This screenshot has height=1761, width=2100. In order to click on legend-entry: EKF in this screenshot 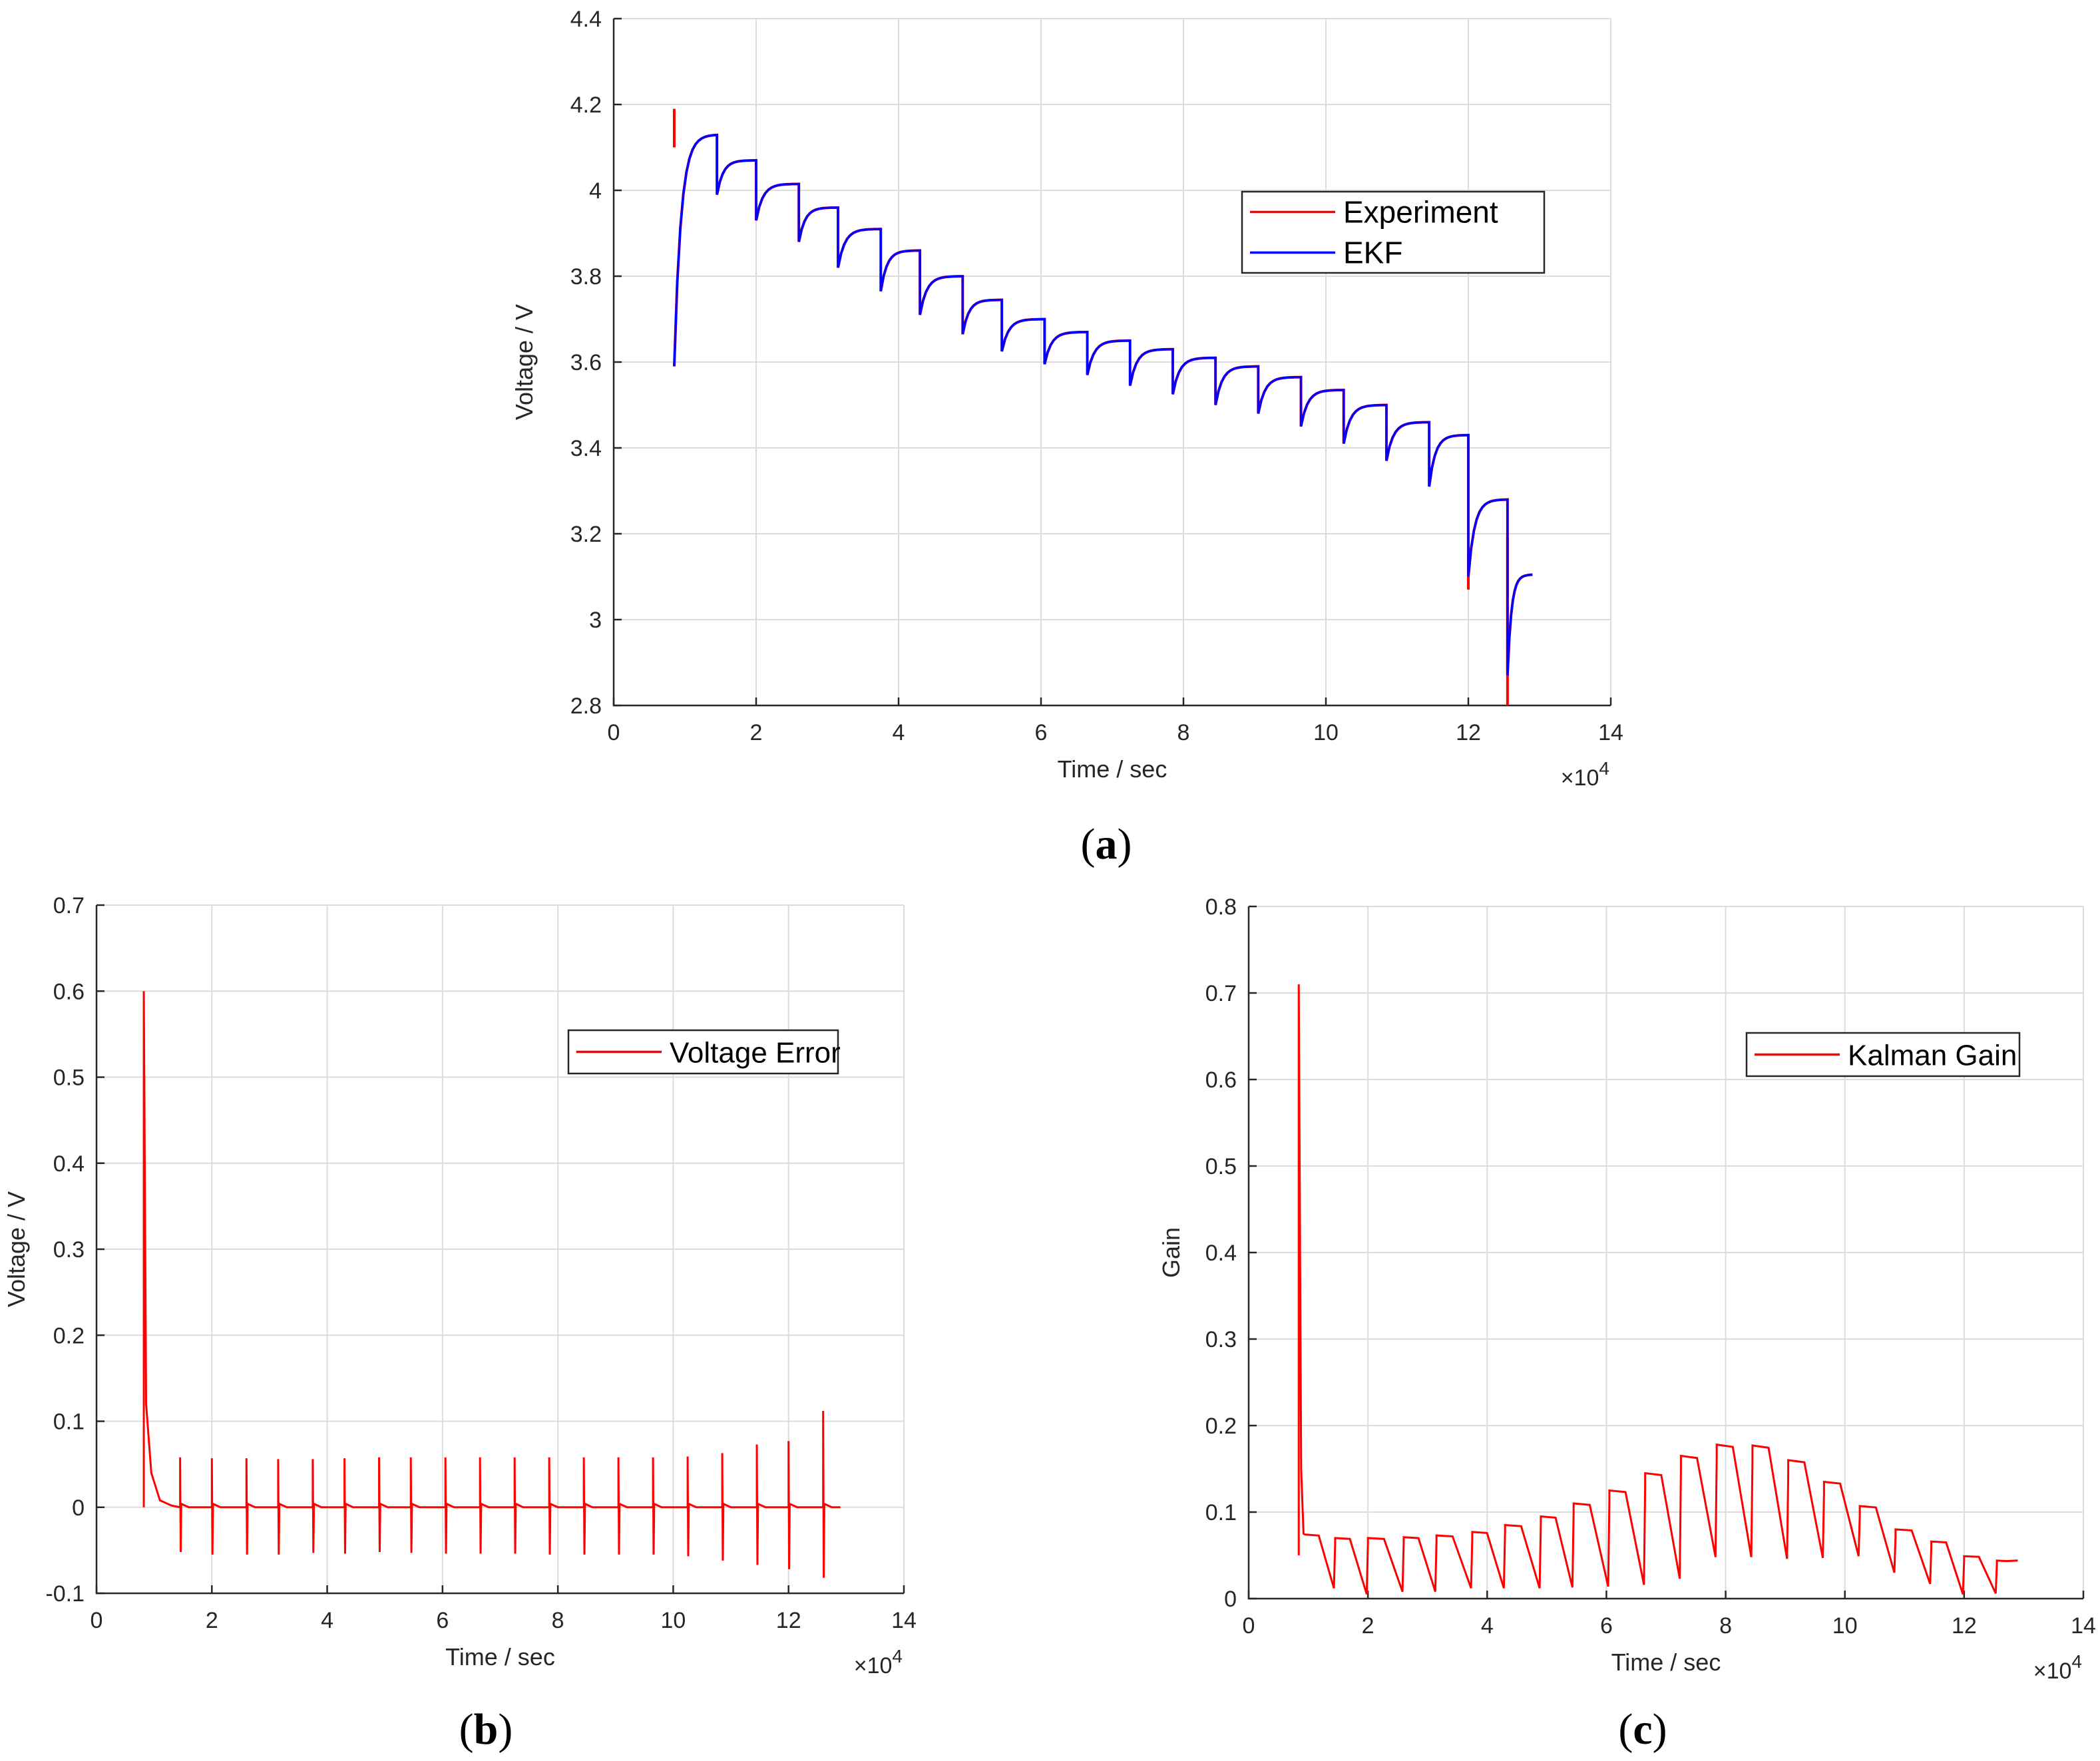, I will do `click(1372, 253)`.